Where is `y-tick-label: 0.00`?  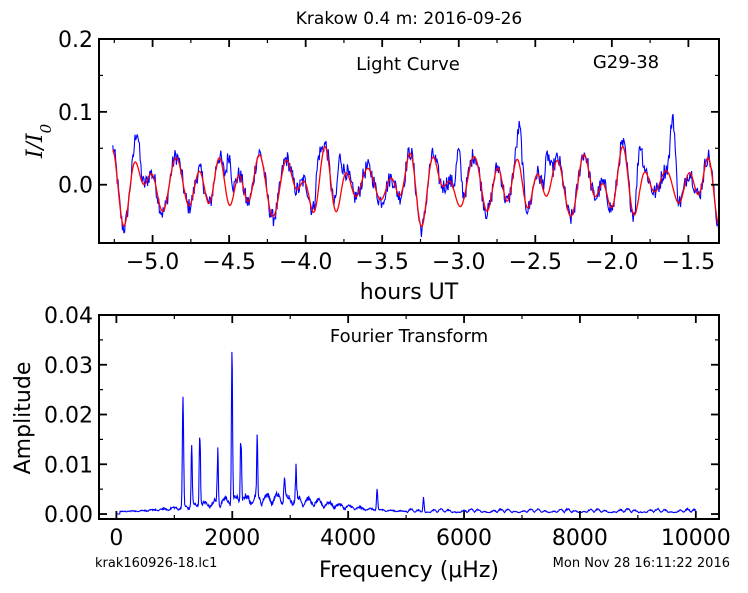
y-tick-label: 0.00 is located at coordinates (68, 515).